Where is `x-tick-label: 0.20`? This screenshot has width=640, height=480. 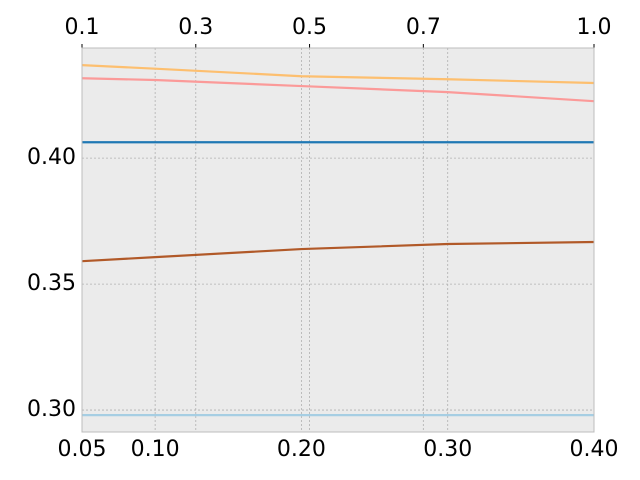 x-tick-label: 0.20 is located at coordinates (301, 449).